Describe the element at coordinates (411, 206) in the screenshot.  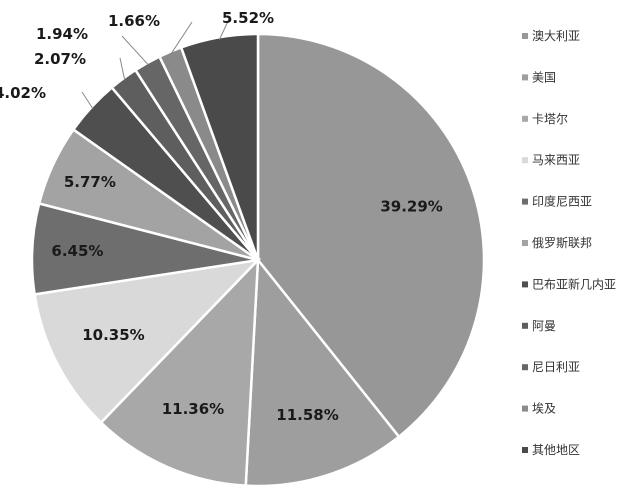
I see `data-label: 39.29%` at that location.